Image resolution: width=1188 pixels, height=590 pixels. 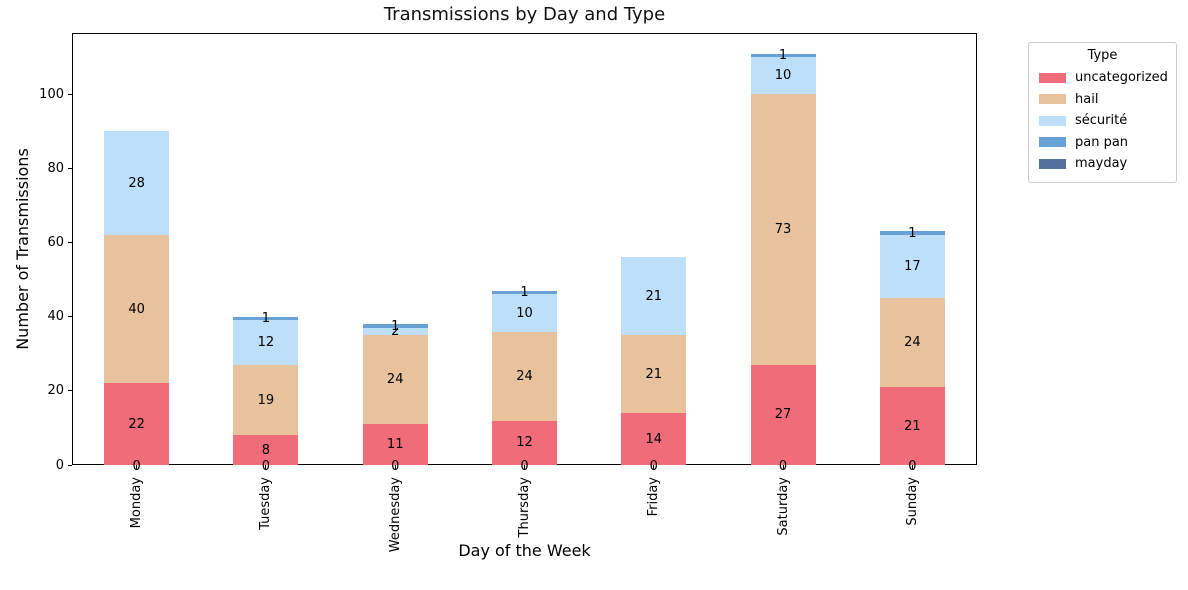 I want to click on y-tick-label: 40, so click(x=55, y=317).